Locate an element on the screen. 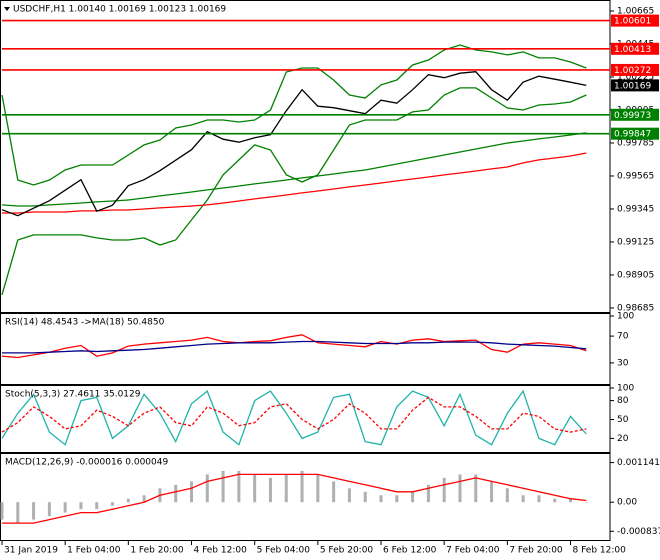  y-tick-label: 20 is located at coordinates (623, 439).